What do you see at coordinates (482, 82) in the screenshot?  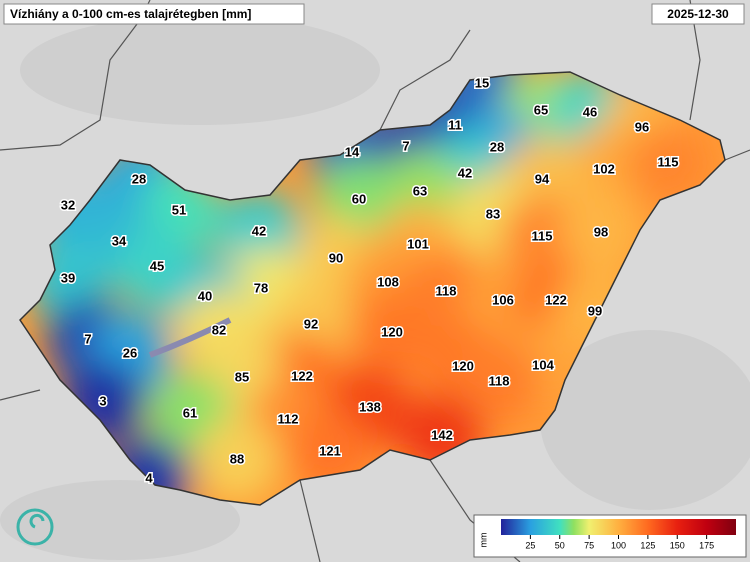 I see `station-value: 15` at bounding box center [482, 82].